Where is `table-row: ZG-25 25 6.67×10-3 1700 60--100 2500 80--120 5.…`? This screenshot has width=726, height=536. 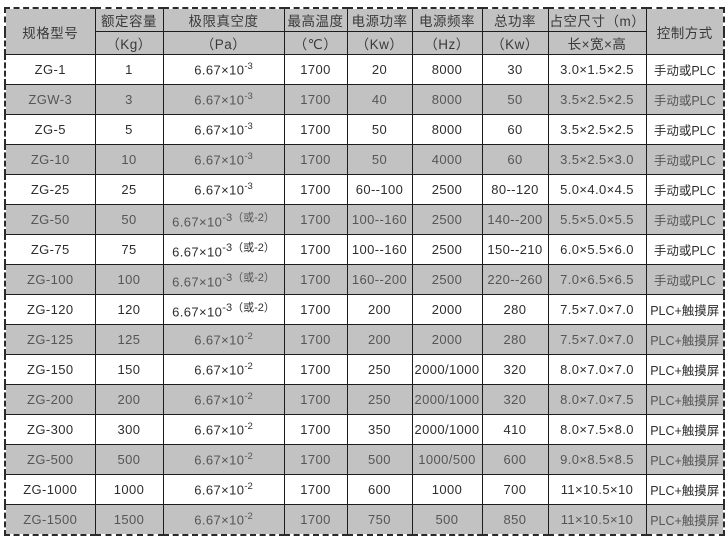 table-row: ZG-25 25 6.67×10-3 1700 60--100 2500 80--120 5.… is located at coordinates (364, 189).